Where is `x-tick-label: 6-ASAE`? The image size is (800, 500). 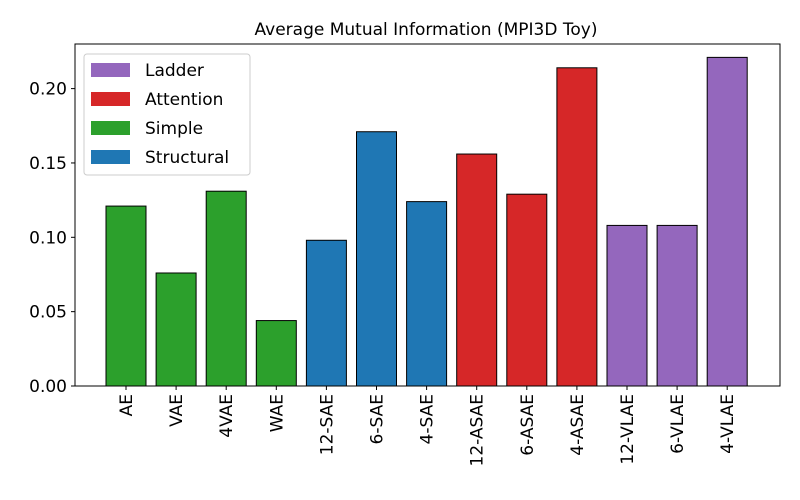
x-tick-label: 6-ASAE is located at coordinates (528, 425).